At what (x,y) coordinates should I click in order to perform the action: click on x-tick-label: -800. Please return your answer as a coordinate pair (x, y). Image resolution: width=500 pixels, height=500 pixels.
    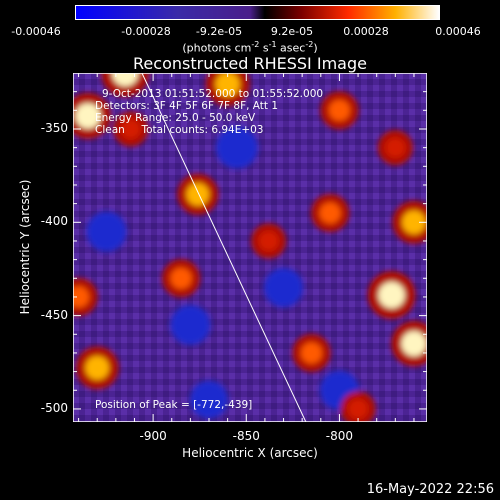
    Looking at the image, I should click on (339, 436).